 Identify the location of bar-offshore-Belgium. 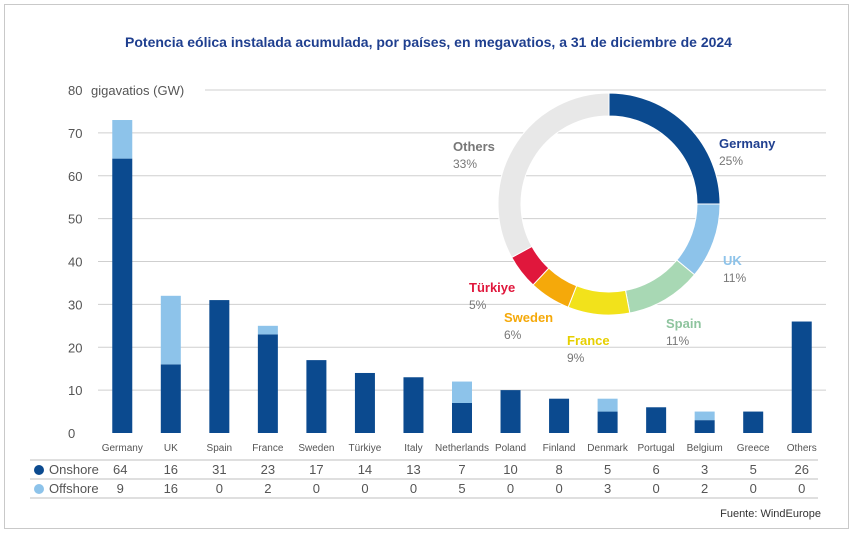
(704, 416).